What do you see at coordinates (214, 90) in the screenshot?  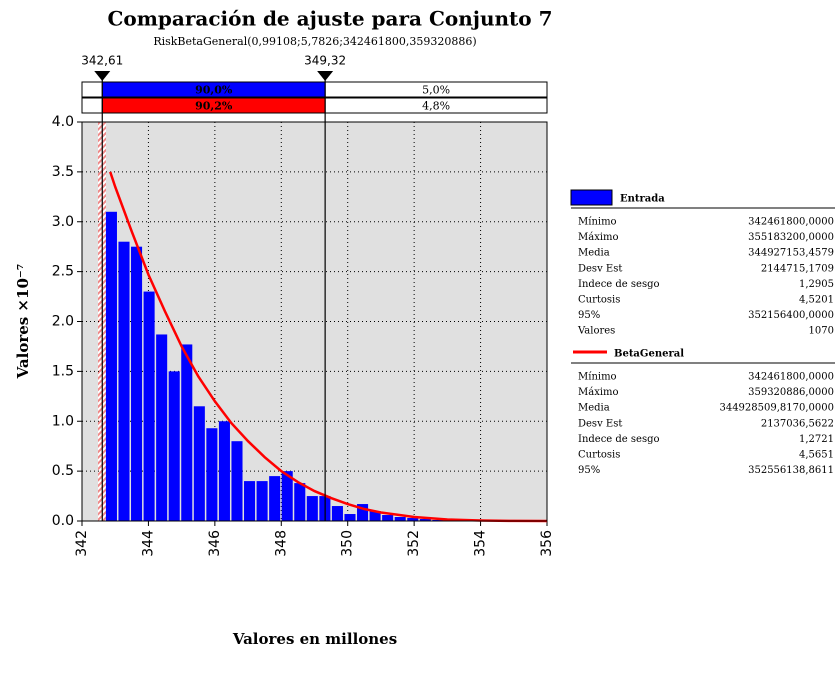 I see `band-center-label: 90,0%` at bounding box center [214, 90].